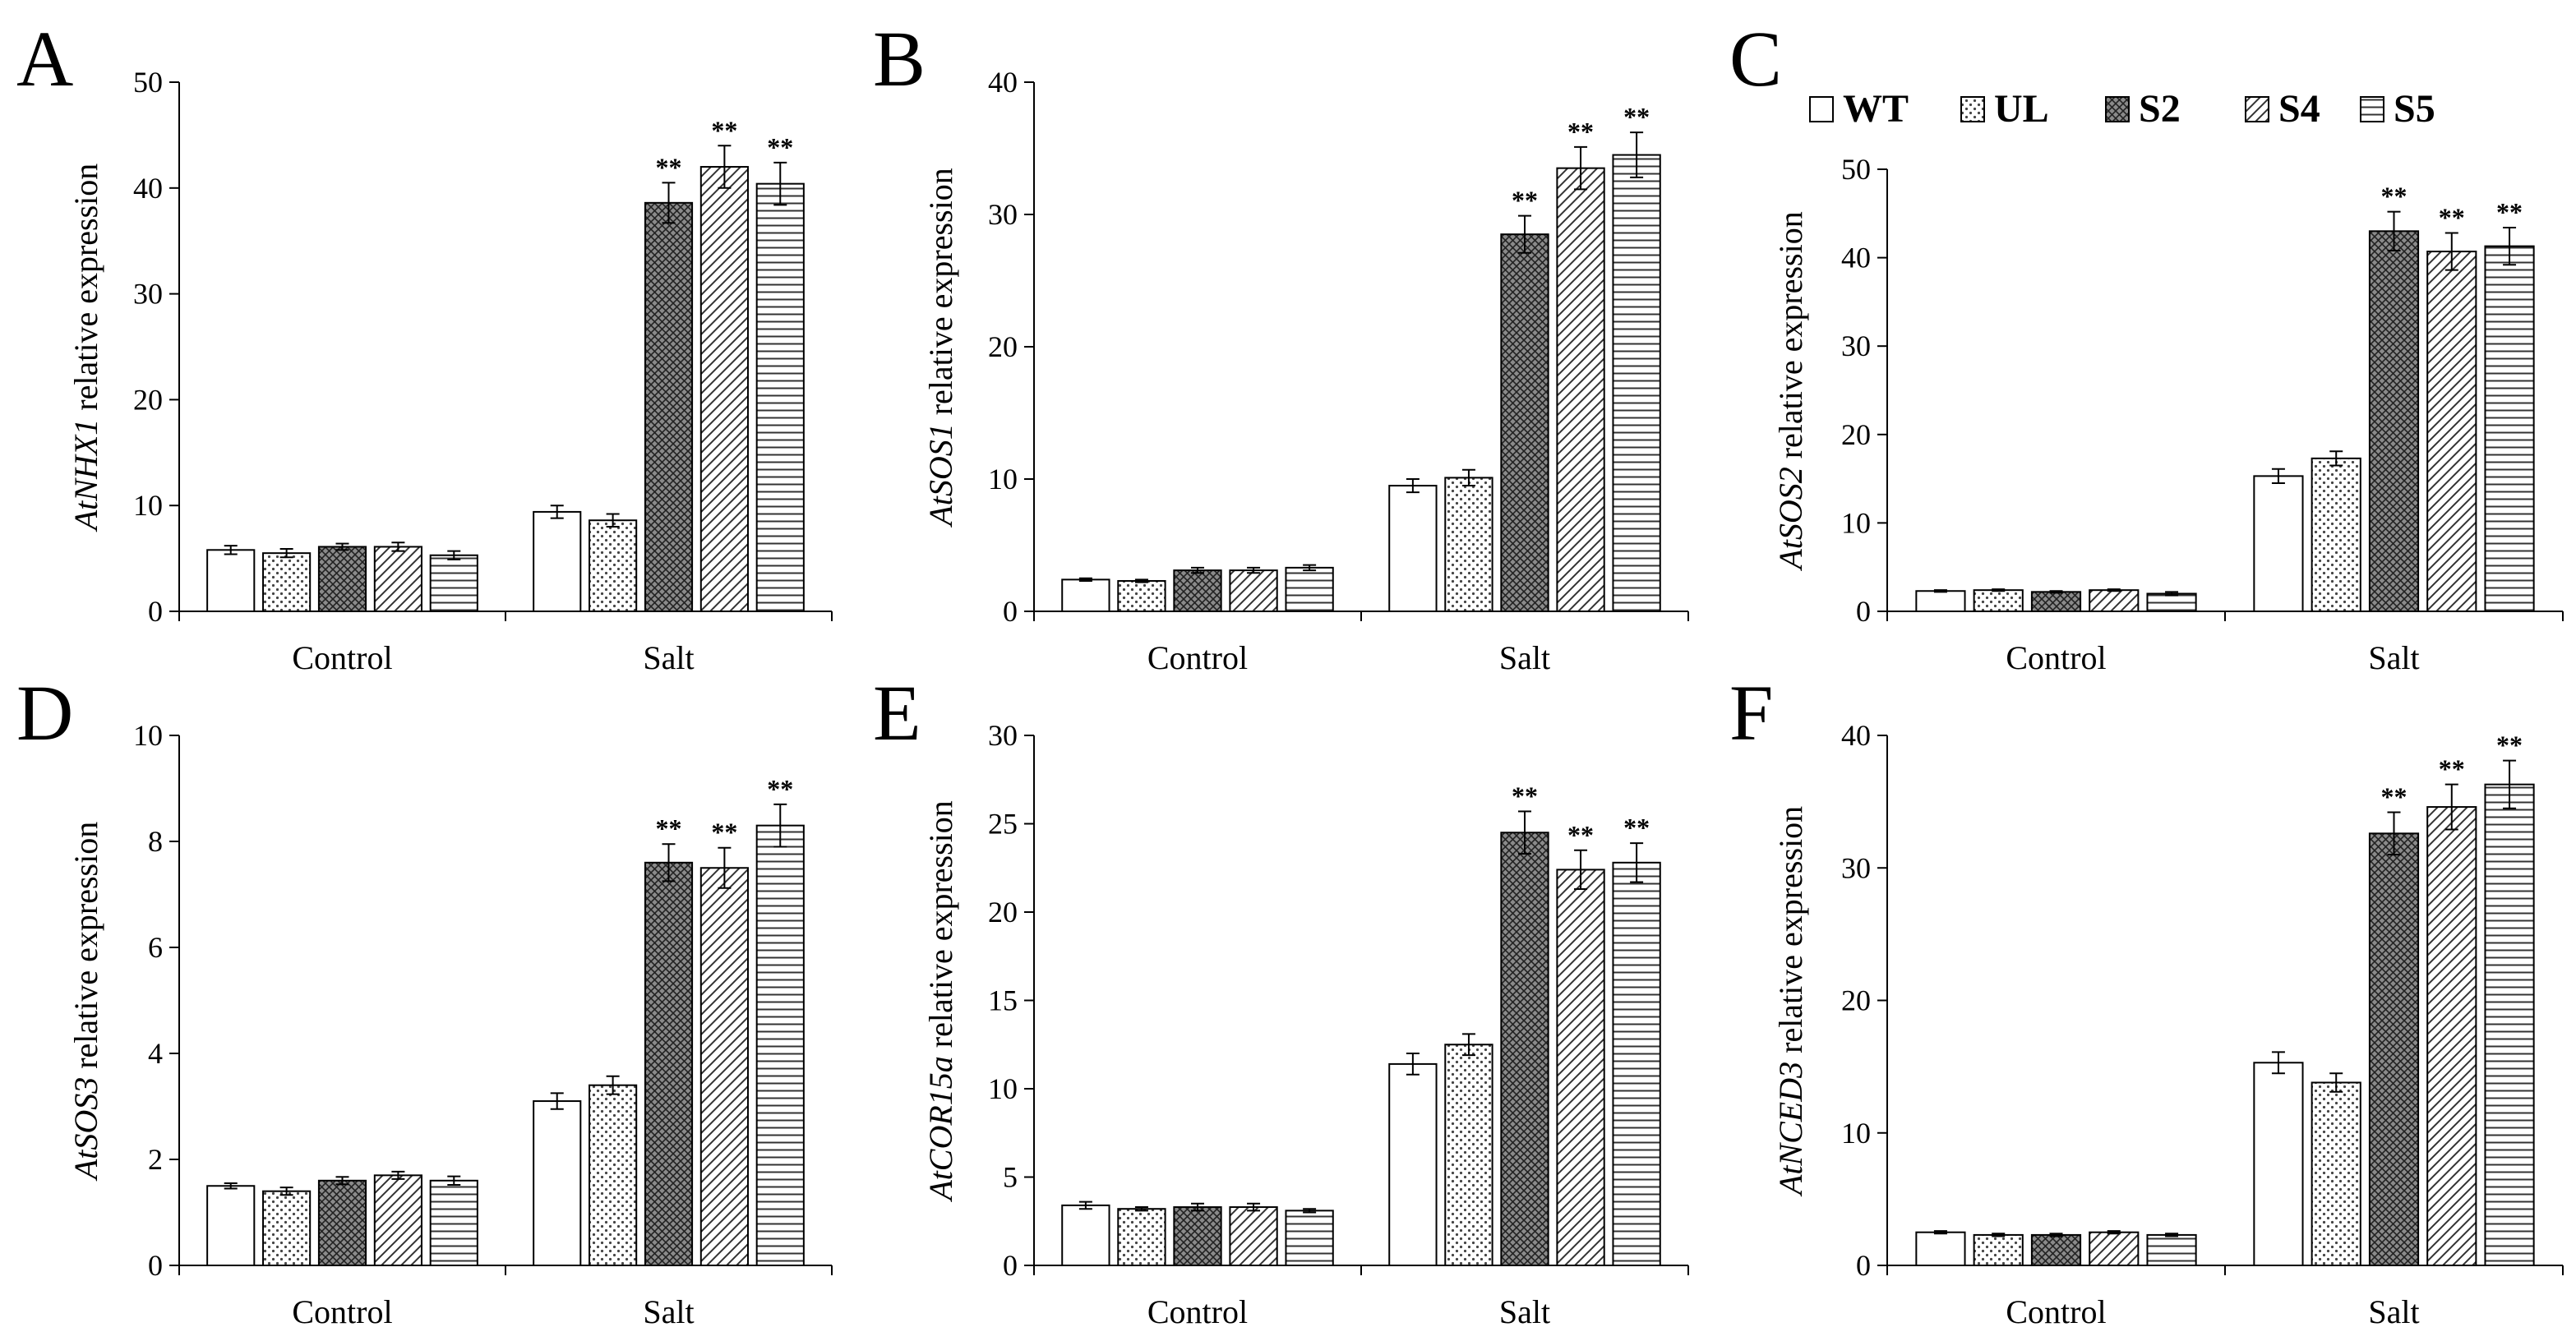  What do you see at coordinates (2117, 109) in the screenshot?
I see `legend-swatch-s2` at bounding box center [2117, 109].